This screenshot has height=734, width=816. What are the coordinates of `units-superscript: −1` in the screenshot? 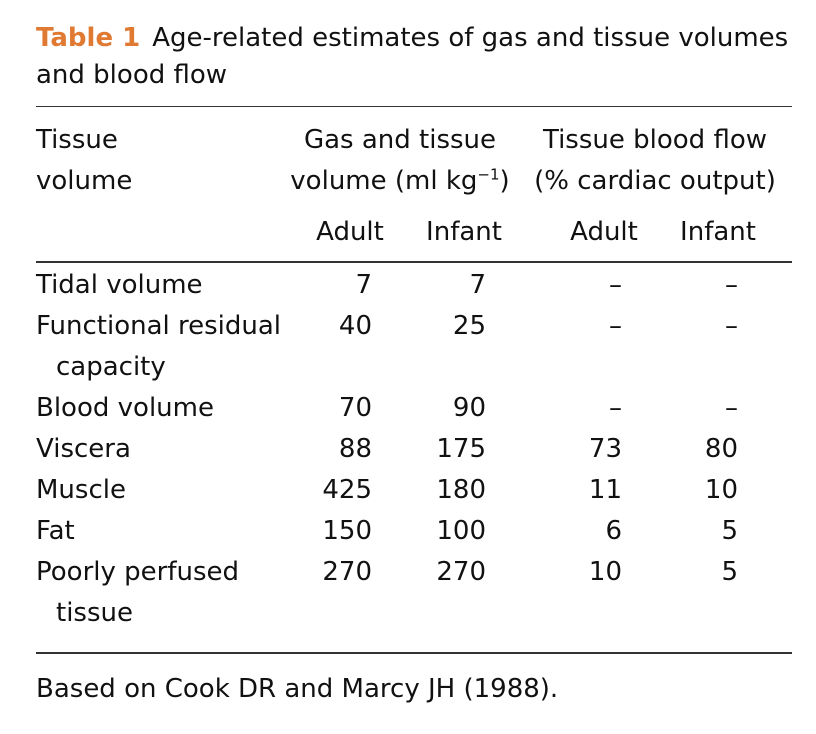 It's located at (488, 174).